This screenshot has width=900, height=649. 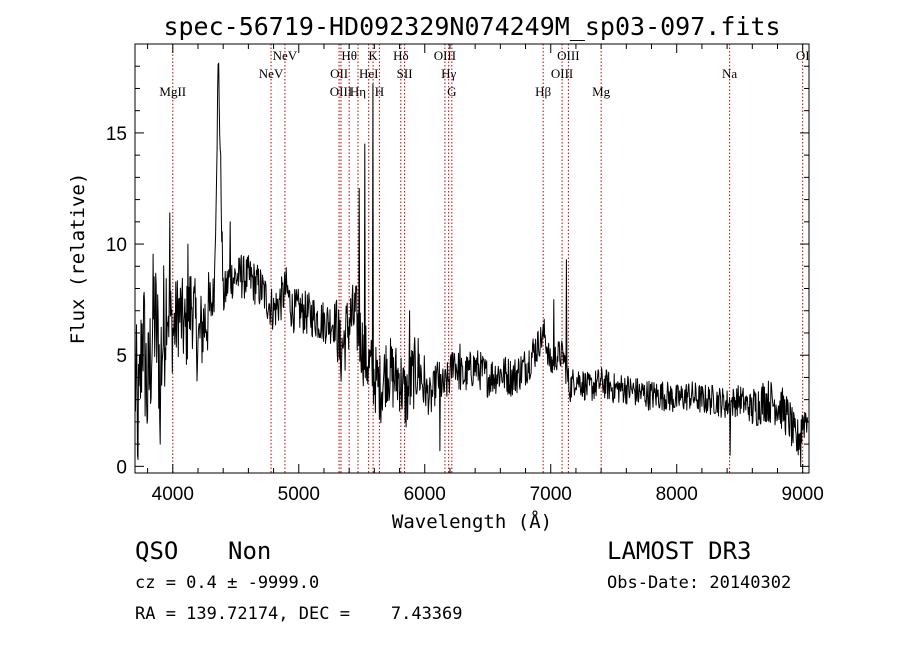 What do you see at coordinates (803, 55) in the screenshot?
I see `spectral-line-label: OI` at bounding box center [803, 55].